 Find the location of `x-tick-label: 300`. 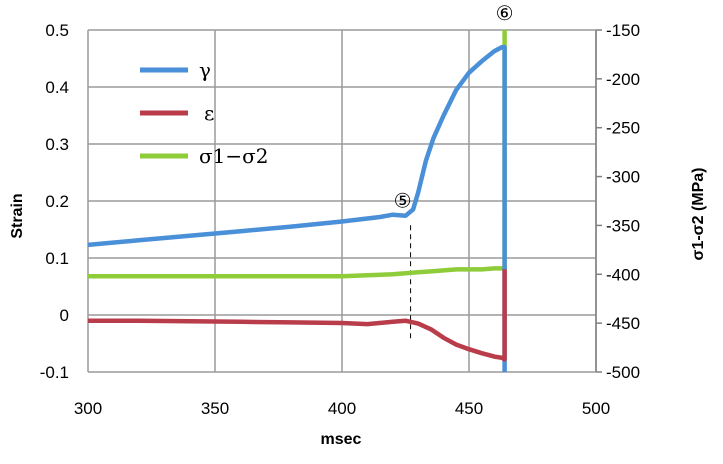

x-tick-label: 300 is located at coordinates (88, 408).